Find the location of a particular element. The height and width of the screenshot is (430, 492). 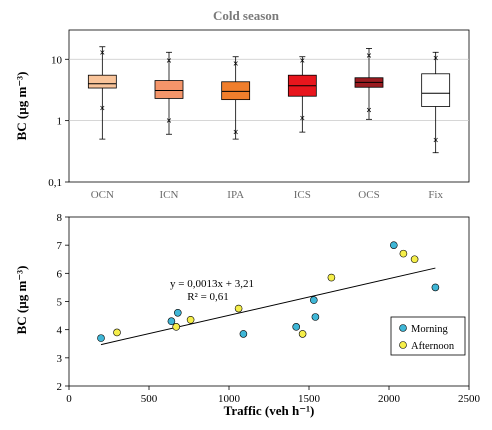

x-axis-tick-labels: OCN ICN IPA ICS OCS Fix is located at coordinates (267, 195).